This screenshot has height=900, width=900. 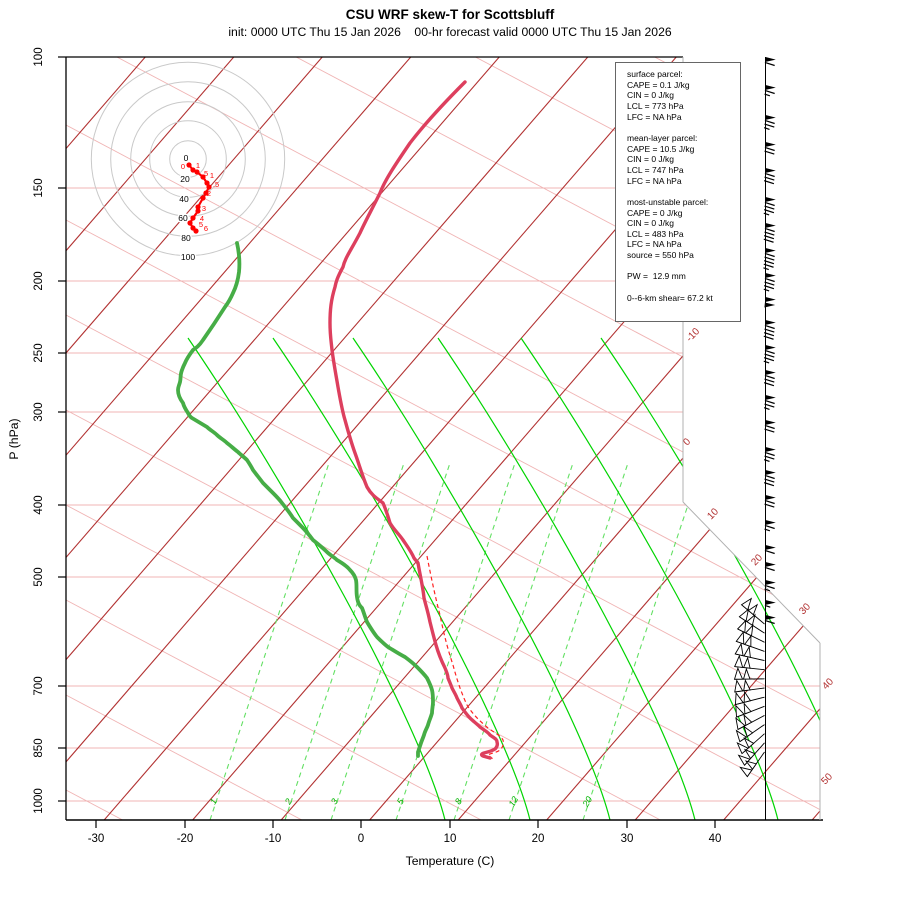 What do you see at coordinates (713, 514) in the screenshot?
I see `isotherm-label: 10` at bounding box center [713, 514].